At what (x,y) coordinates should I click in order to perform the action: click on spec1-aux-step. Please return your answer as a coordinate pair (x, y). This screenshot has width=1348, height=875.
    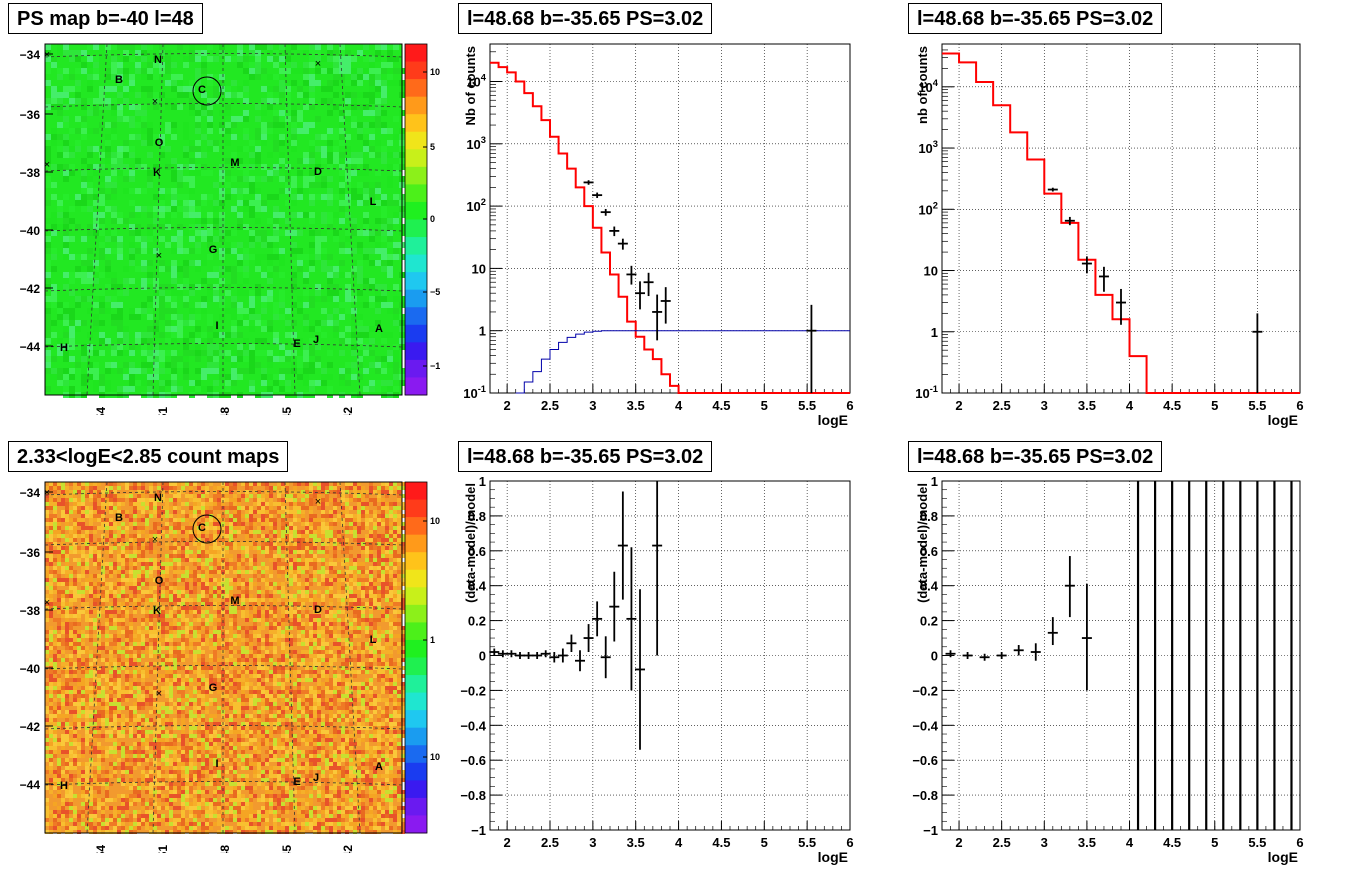
    Looking at the image, I should click on (682, 362).